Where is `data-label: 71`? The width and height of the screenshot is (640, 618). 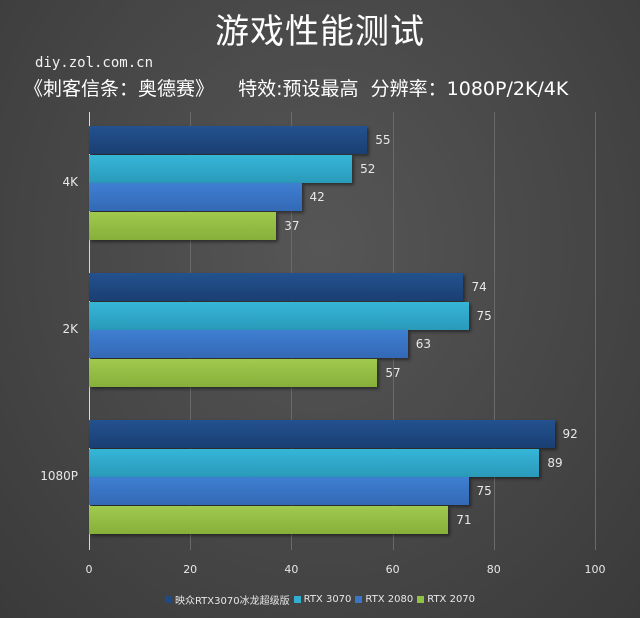
data-label: 71 is located at coordinates (464, 519).